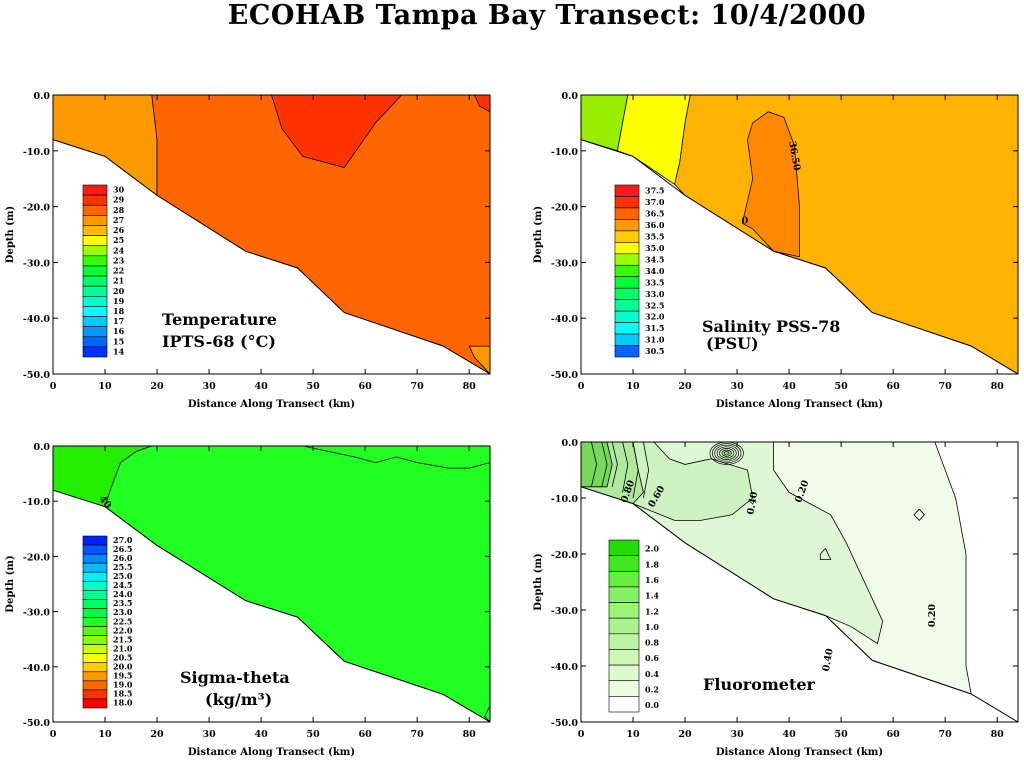  What do you see at coordinates (36, 319) in the screenshot?
I see `y-tick-label: -40.0` at bounding box center [36, 319].